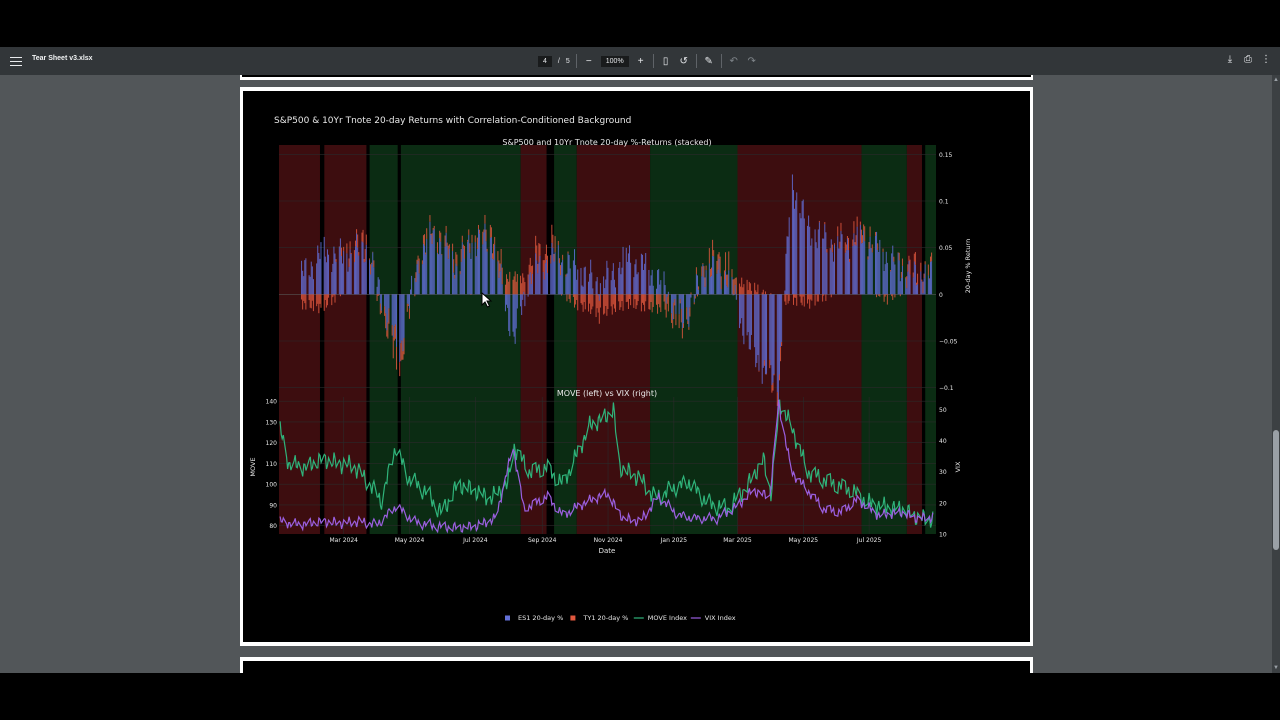 This screenshot has height=720, width=1280. Describe the element at coordinates (16, 61) in the screenshot. I see `menu-icon` at that location.